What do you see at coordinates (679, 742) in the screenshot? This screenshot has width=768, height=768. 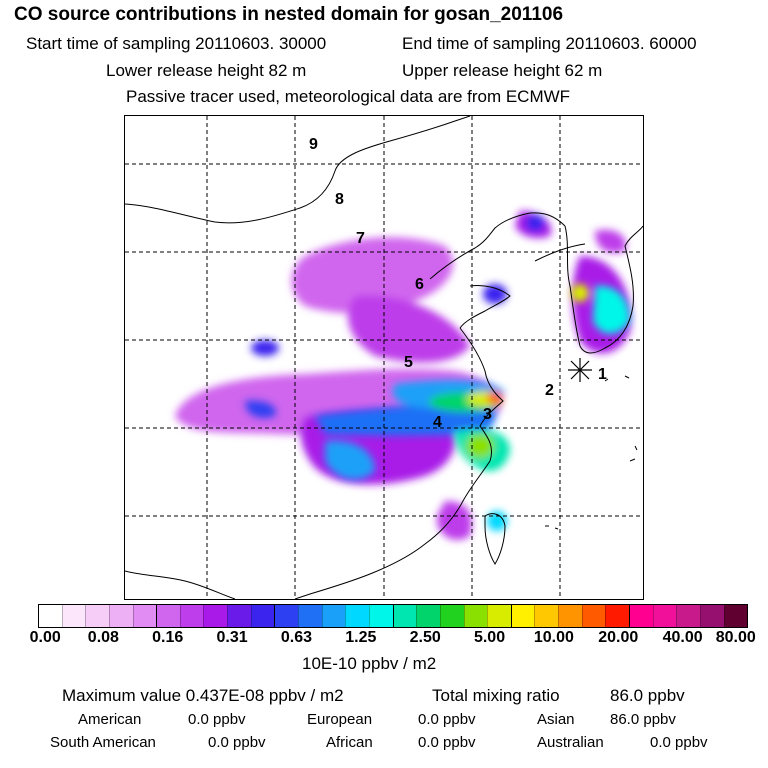 I see `region-value-australian: 0.0 ppbv` at bounding box center [679, 742].